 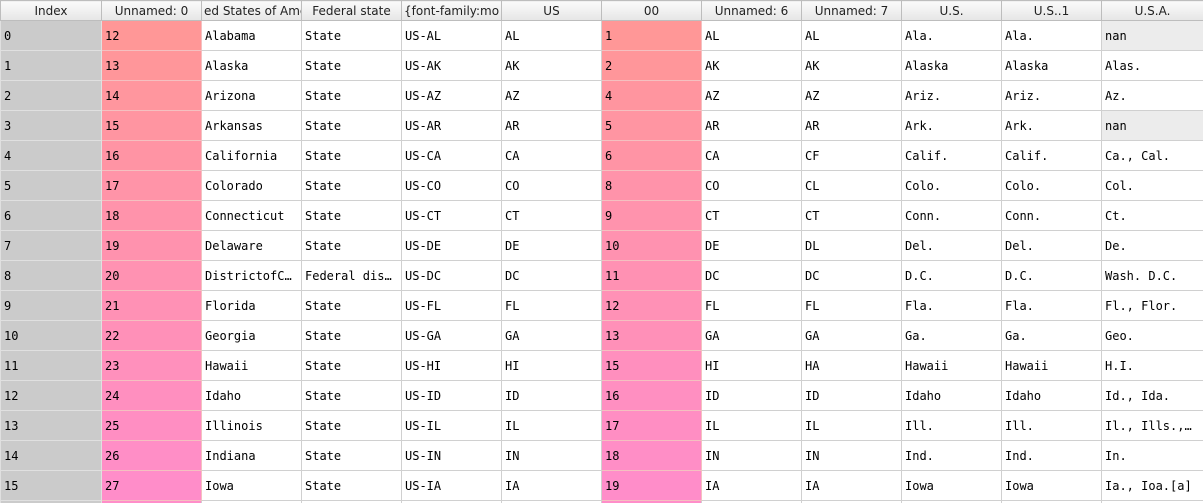 I want to click on cell: 27, so click(x=151, y=485).